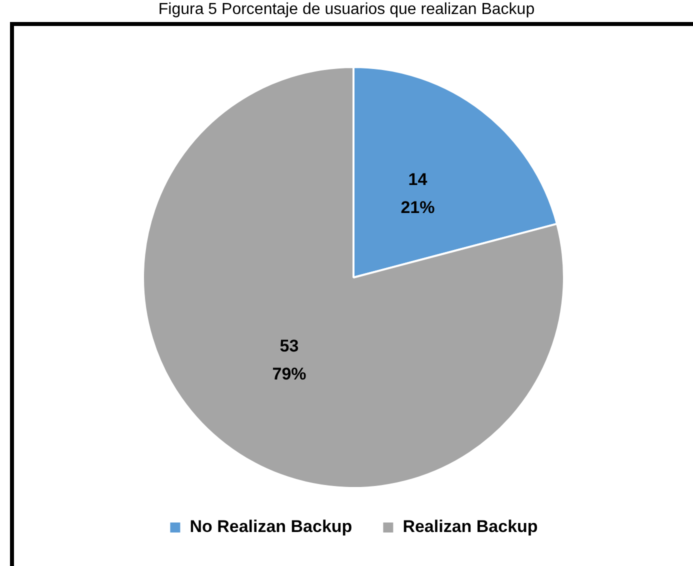 Image resolution: width=693 pixels, height=566 pixels. What do you see at coordinates (289, 360) in the screenshot?
I see `data-label: 53 79%` at bounding box center [289, 360].